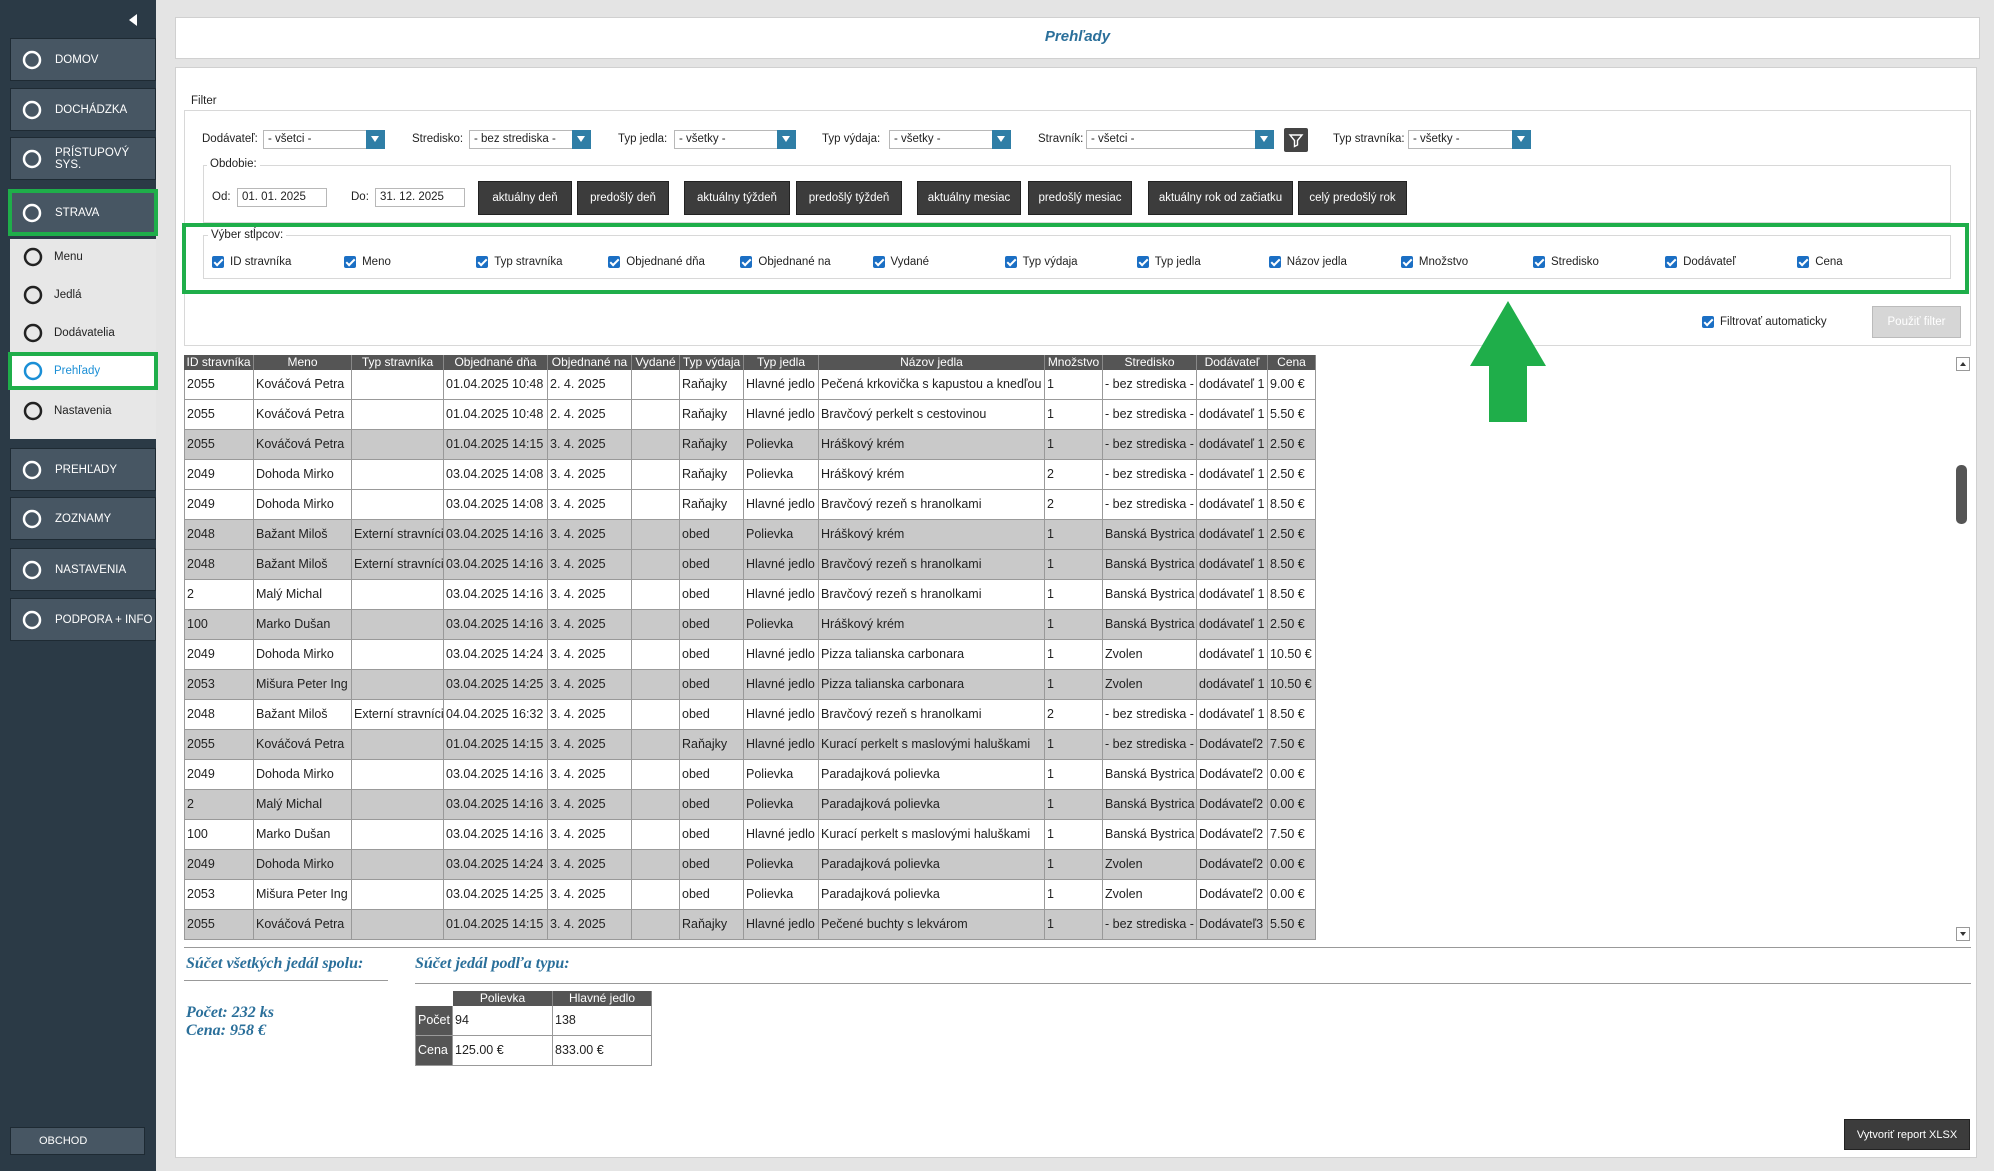 This screenshot has height=1171, width=1994. What do you see at coordinates (1907, 1134) in the screenshot?
I see `export-button: Vytvoriť report XLSX` at bounding box center [1907, 1134].